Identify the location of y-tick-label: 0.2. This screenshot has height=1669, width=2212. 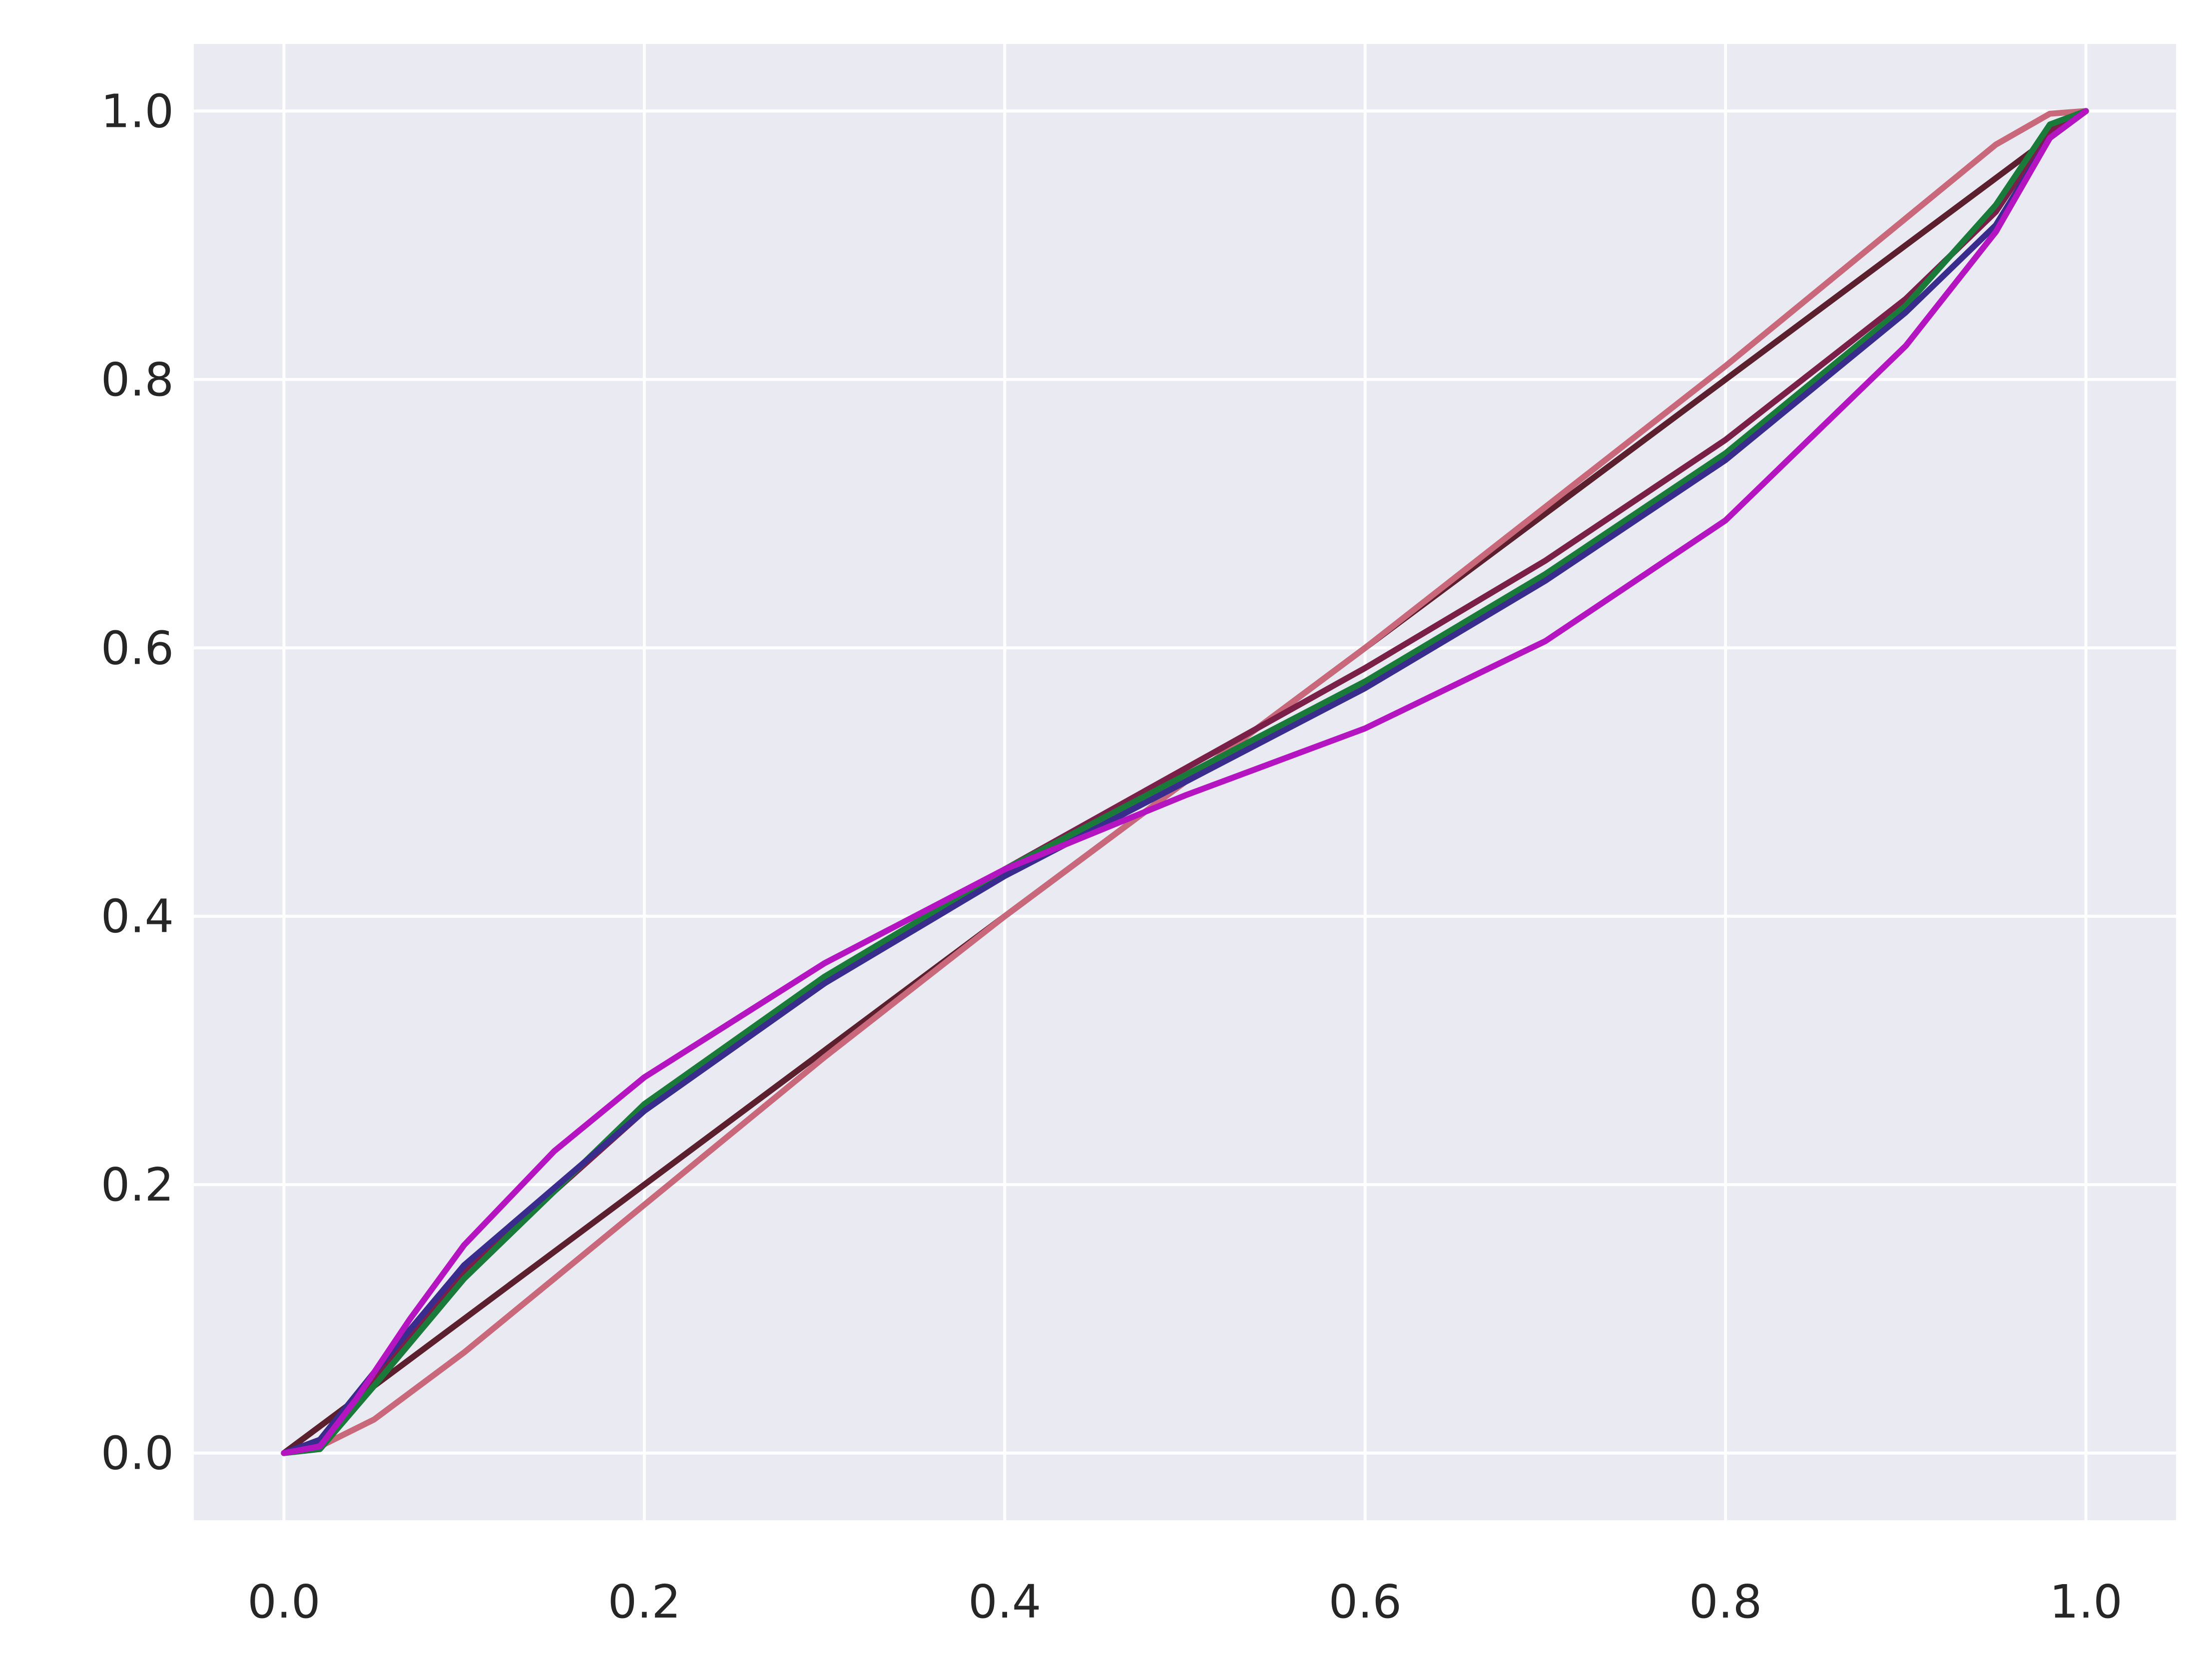
(137, 1185).